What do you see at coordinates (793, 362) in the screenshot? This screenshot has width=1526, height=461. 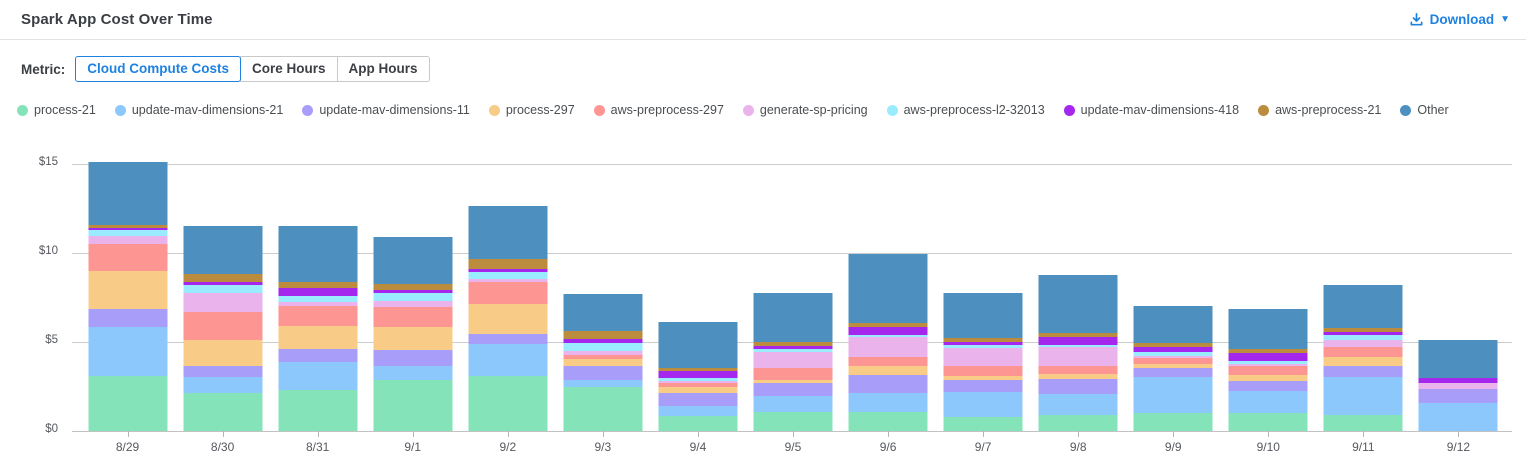 I see `bar-9/5` at bounding box center [793, 362].